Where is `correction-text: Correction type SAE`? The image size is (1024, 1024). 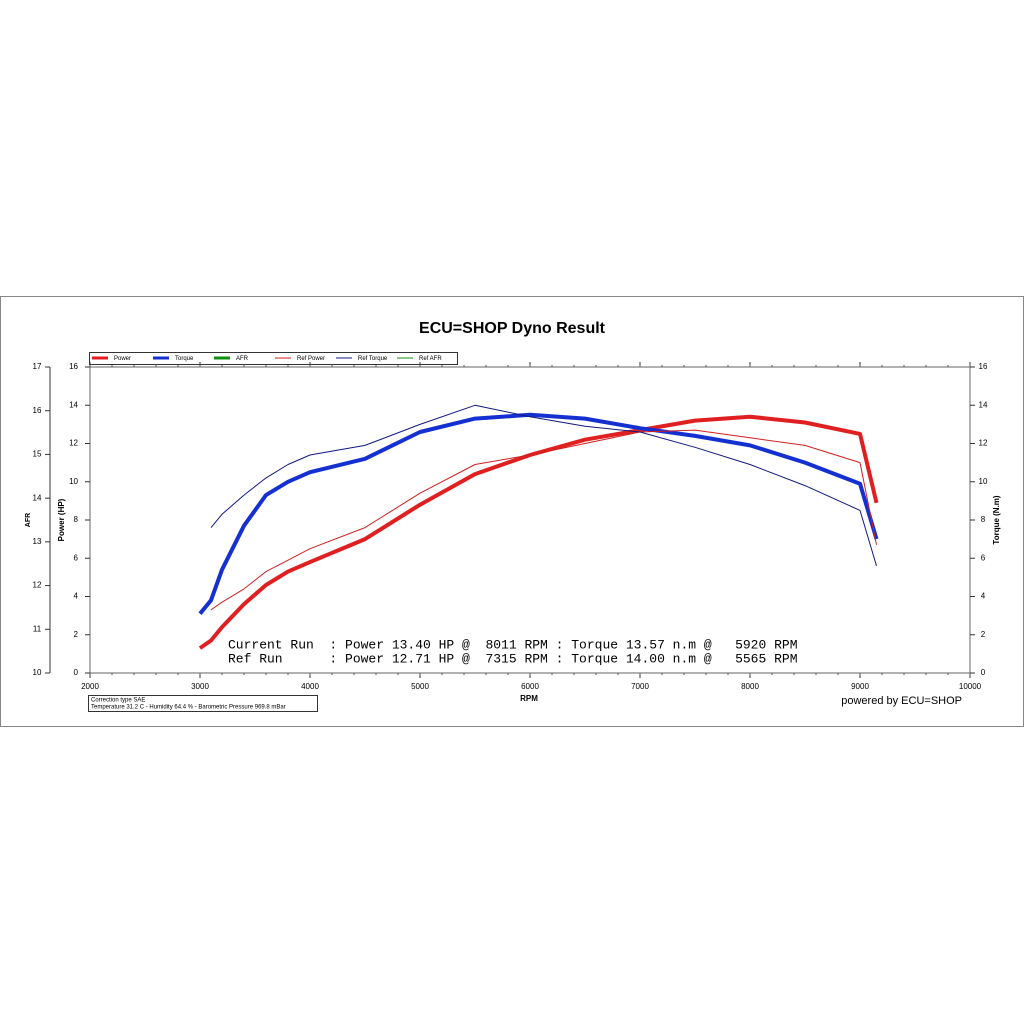 correction-text: Correction type SAE is located at coordinates (118, 701).